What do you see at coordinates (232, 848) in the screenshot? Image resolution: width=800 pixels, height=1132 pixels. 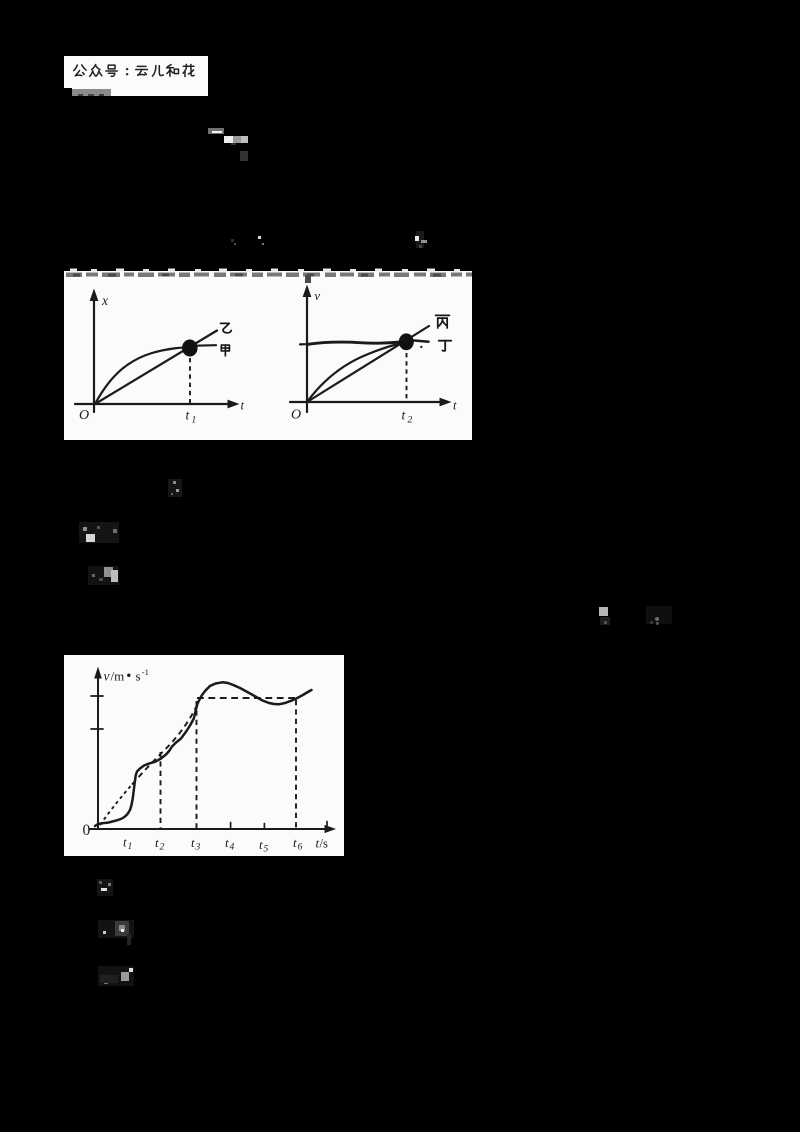 I see `svg-text: 4` at bounding box center [232, 848].